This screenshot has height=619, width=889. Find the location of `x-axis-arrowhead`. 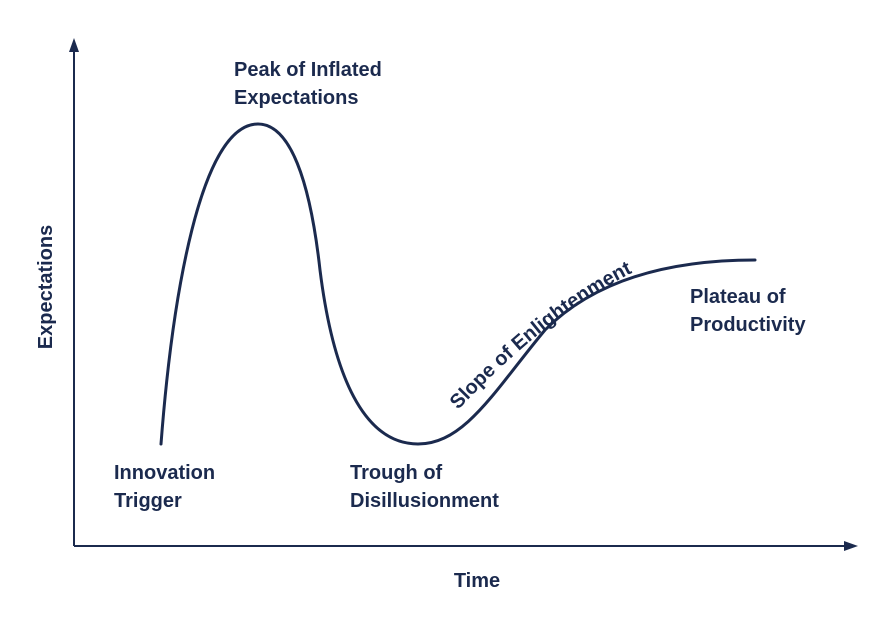

x-axis-arrowhead is located at coordinates (851, 546).